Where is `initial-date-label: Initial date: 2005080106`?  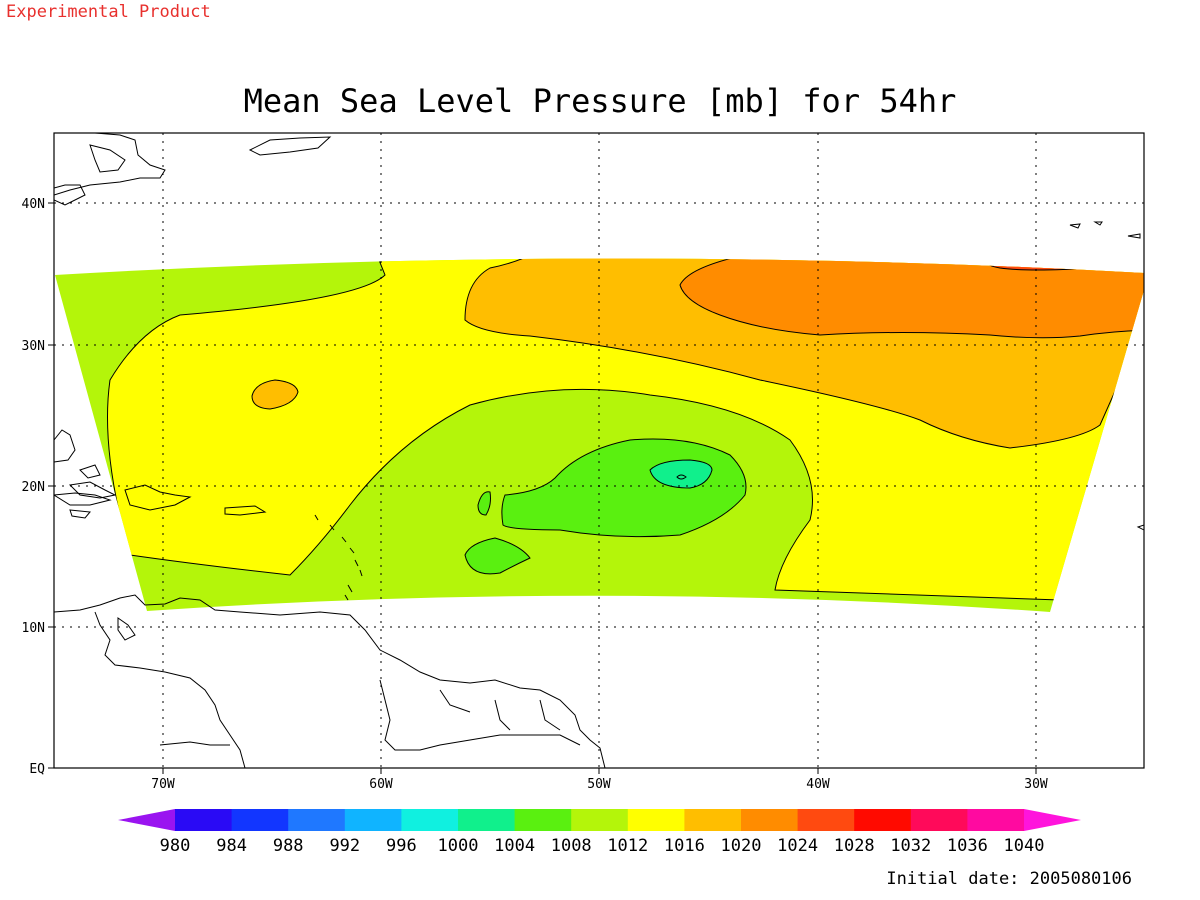 initial-date-label: Initial date: 2005080106 is located at coordinates (1009, 879).